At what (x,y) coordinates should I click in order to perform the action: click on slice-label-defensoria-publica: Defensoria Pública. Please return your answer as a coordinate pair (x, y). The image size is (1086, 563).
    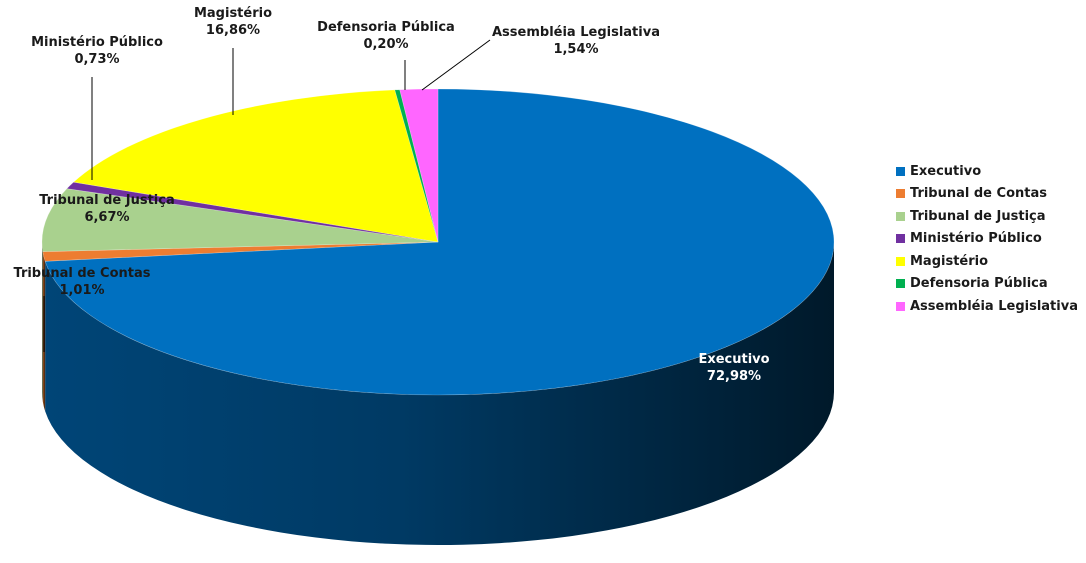
    Looking at the image, I should click on (386, 27).